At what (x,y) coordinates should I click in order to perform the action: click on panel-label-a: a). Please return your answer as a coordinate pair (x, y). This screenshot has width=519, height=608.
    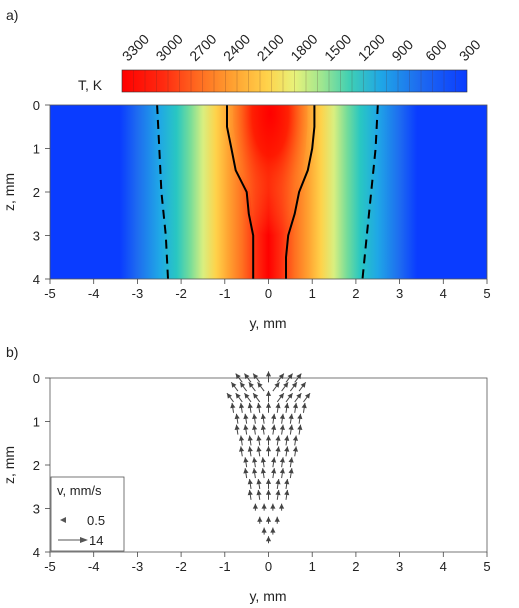
    Looking at the image, I should click on (12, 15).